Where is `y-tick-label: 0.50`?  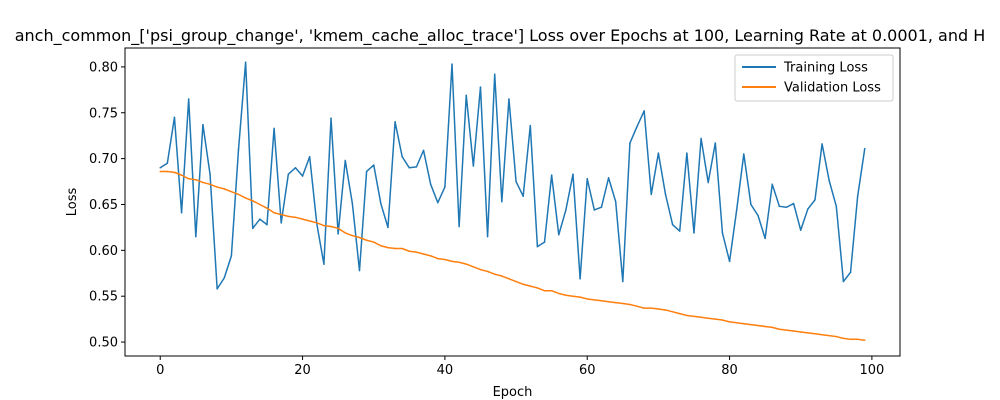
y-tick-label: 0.50 is located at coordinates (103, 343).